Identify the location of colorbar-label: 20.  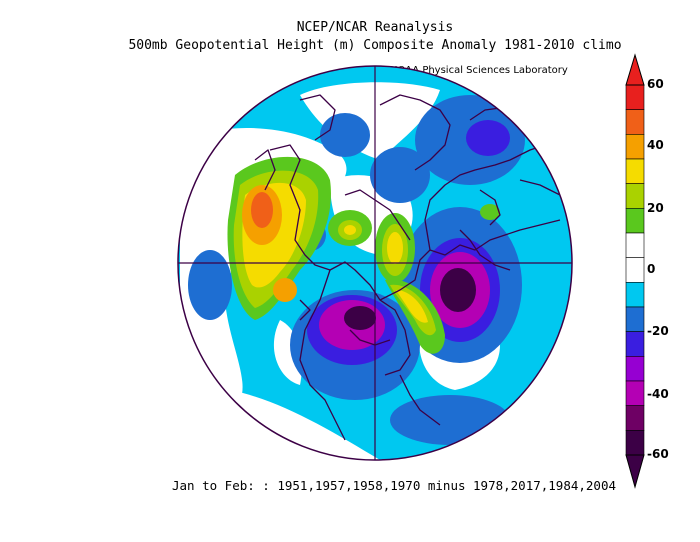
(655, 208).